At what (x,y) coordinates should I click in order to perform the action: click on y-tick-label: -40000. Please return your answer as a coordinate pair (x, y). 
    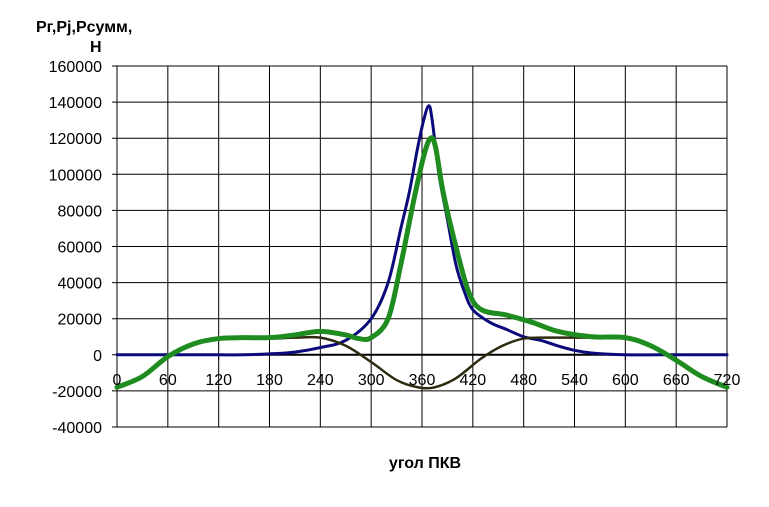
    Looking at the image, I should click on (77, 428).